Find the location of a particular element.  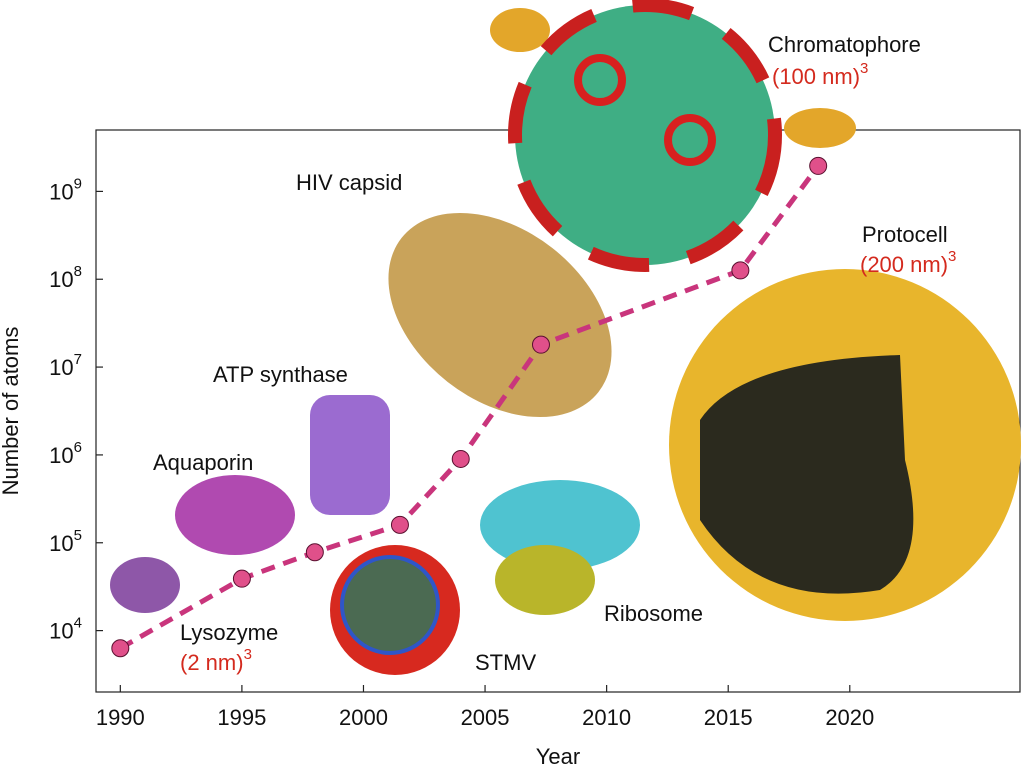

annotation-label: Aquaporin is located at coordinates (203, 462).